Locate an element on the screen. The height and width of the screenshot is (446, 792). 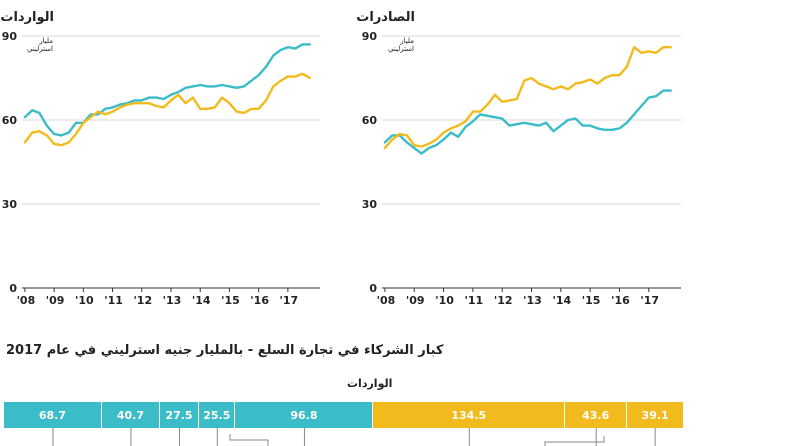
bar-segment: 134.5 is located at coordinates (469, 415).